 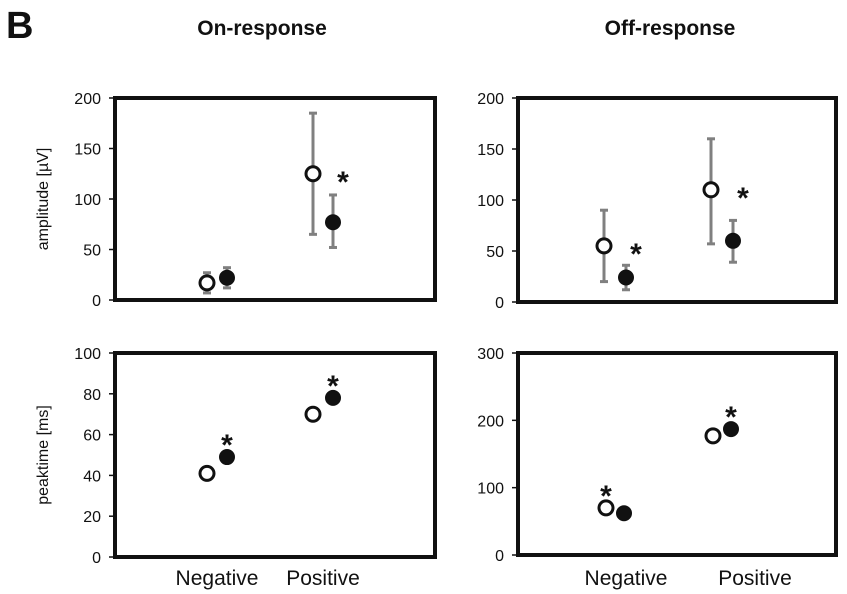 What do you see at coordinates (92, 395) in the screenshot?
I see `y-tick-label: 80` at bounding box center [92, 395].